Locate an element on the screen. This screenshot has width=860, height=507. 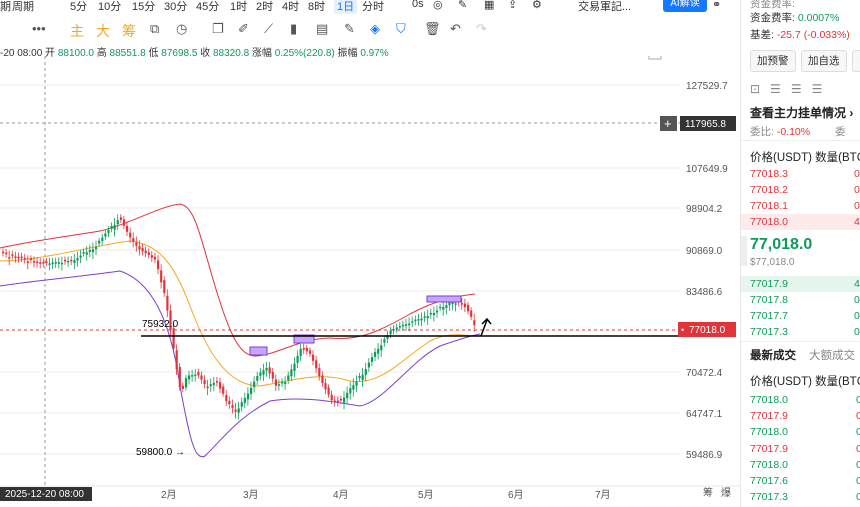
camera-icon: ◎ is located at coordinates (438, 5).